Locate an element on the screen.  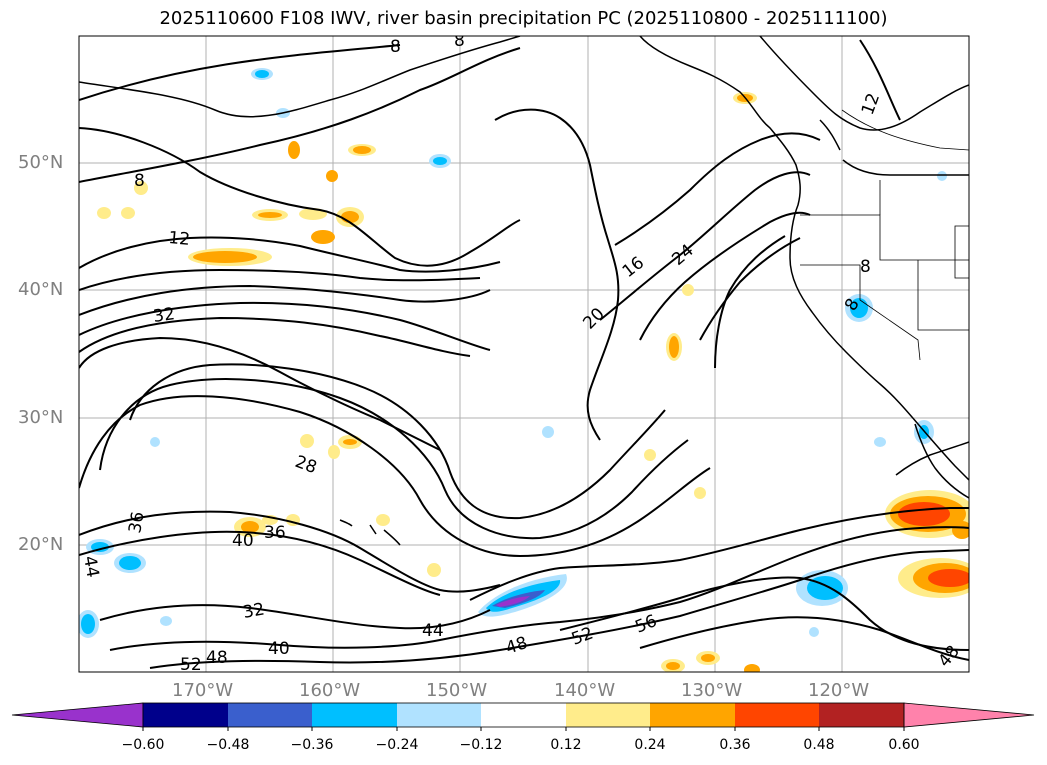
lat-label: 20°N is located at coordinates (41, 544).